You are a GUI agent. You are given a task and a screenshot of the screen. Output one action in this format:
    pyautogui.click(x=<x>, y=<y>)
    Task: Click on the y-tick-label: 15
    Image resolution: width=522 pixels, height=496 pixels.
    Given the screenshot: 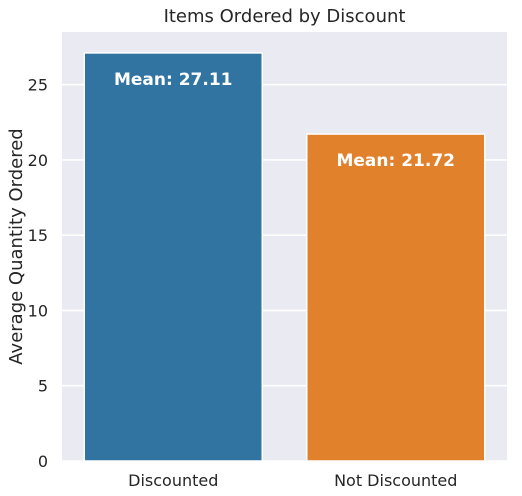 What is the action you would take?
    pyautogui.click(x=38, y=235)
    